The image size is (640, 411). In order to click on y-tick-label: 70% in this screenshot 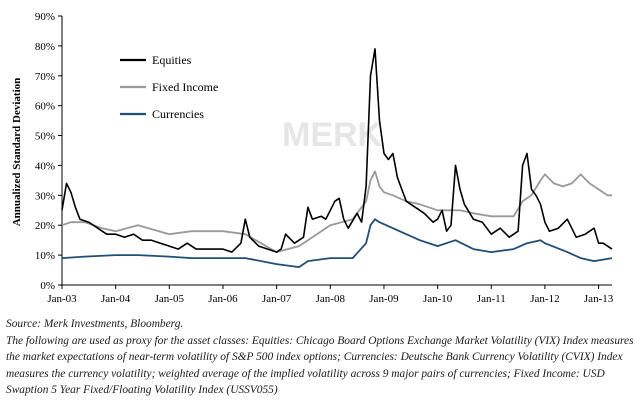, I will do `click(45, 77)`.